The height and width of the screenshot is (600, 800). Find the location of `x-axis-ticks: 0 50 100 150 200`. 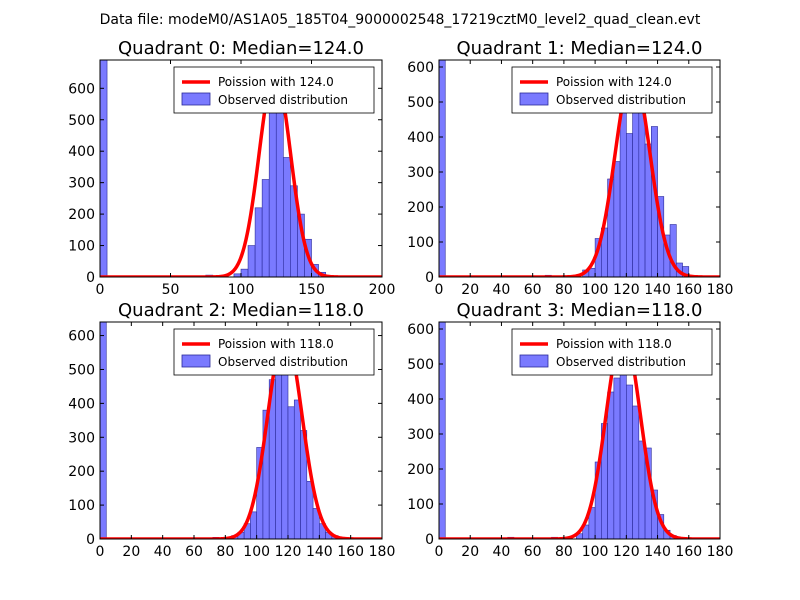

x-axis-ticks: 0 50 100 150 200 is located at coordinates (245, 179).